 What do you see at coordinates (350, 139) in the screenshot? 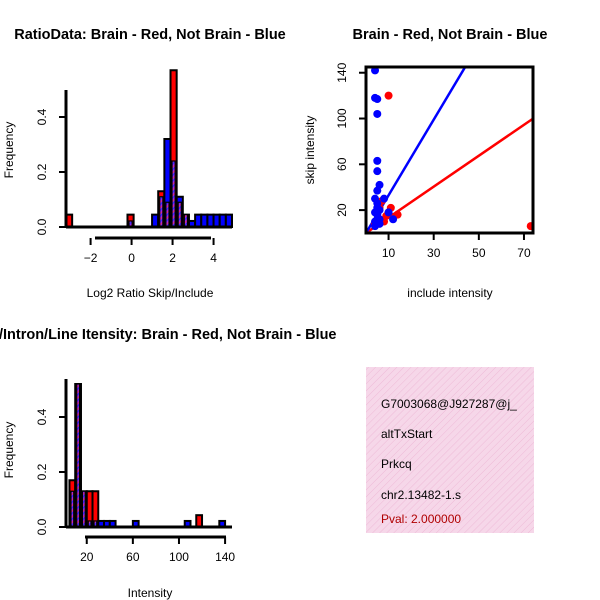
I see `scatter-y-ticks: 20 60 100 140` at bounding box center [350, 139].